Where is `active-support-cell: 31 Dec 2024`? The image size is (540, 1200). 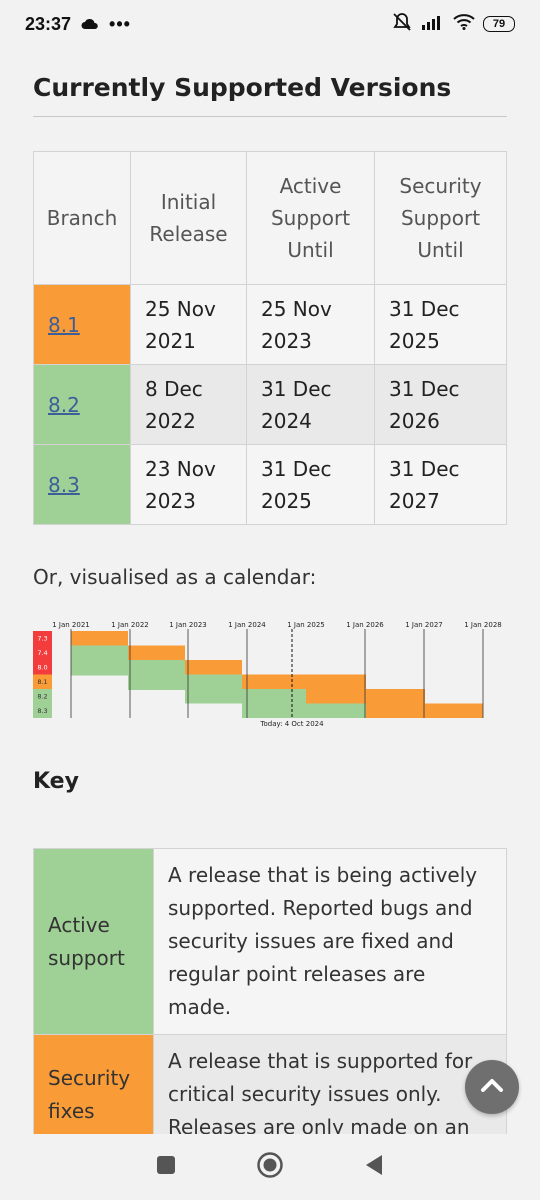
active-support-cell: 31 Dec 2024 is located at coordinates (310, 404).